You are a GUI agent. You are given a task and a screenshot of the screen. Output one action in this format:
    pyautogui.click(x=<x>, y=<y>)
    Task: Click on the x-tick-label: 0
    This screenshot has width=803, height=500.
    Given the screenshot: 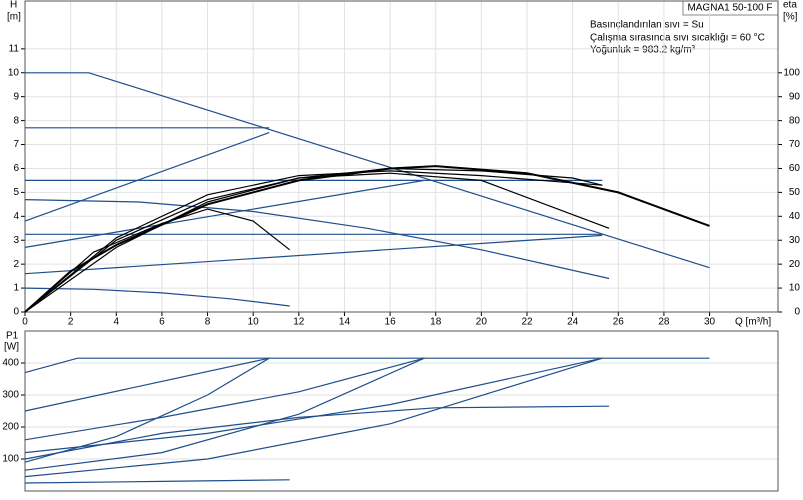 What is the action you would take?
    pyautogui.click(x=25, y=322)
    